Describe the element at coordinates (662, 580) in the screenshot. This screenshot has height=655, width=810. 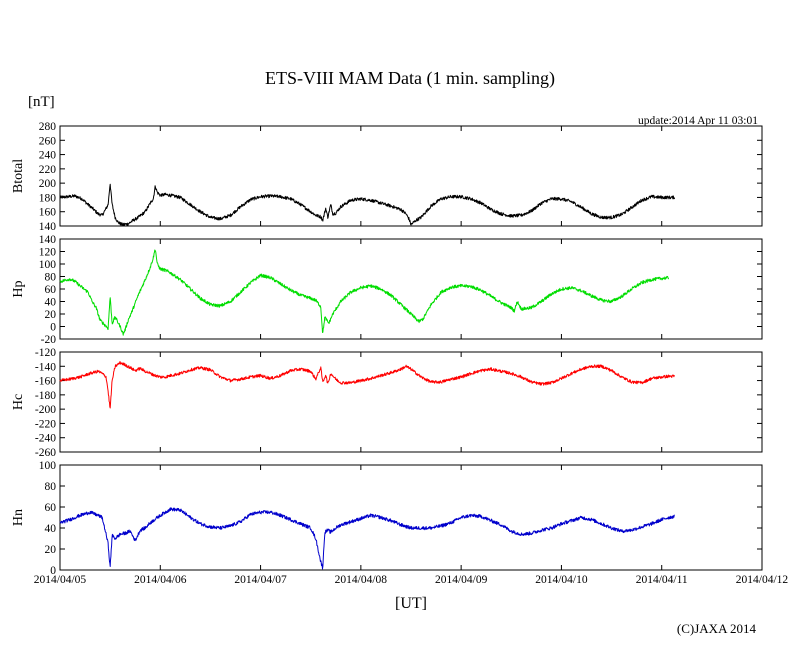
I see `x-tick-label: 2014/04/11` at that location.